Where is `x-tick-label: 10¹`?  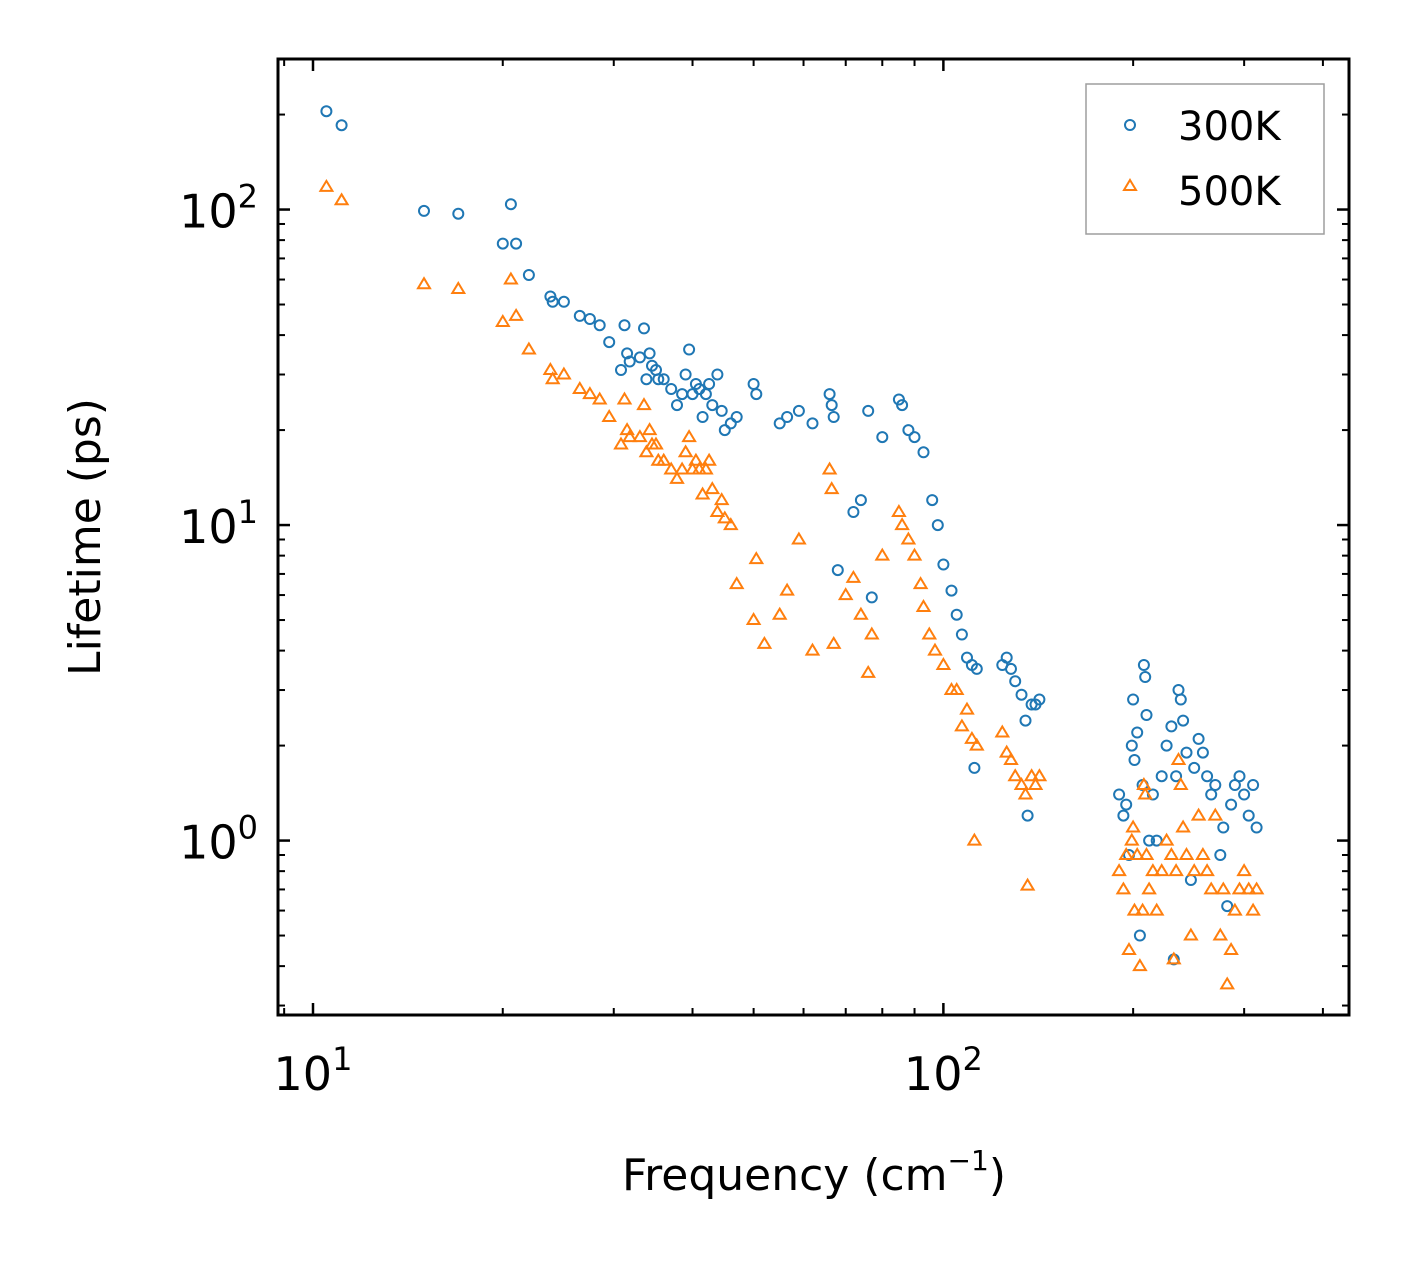 x-tick-label: 10¹ is located at coordinates (313, 1070).